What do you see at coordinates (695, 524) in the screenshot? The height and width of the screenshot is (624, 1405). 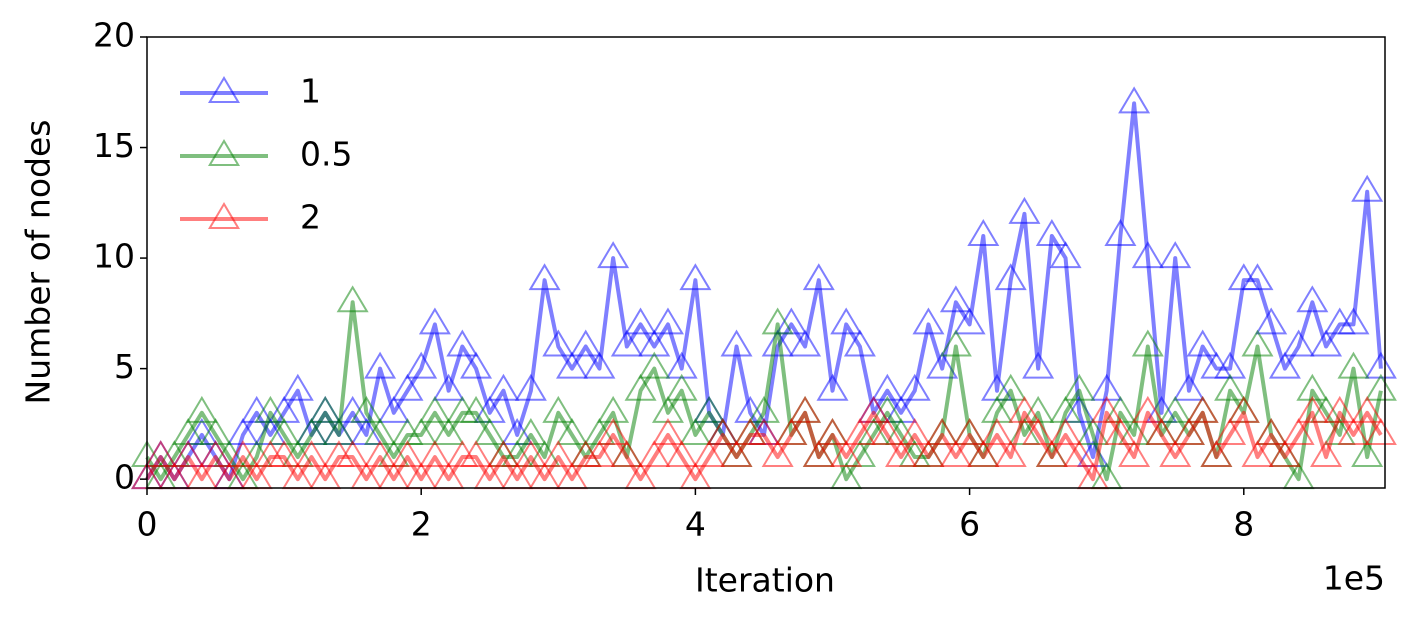 I see `x-tick-label: 4` at bounding box center [695, 524].